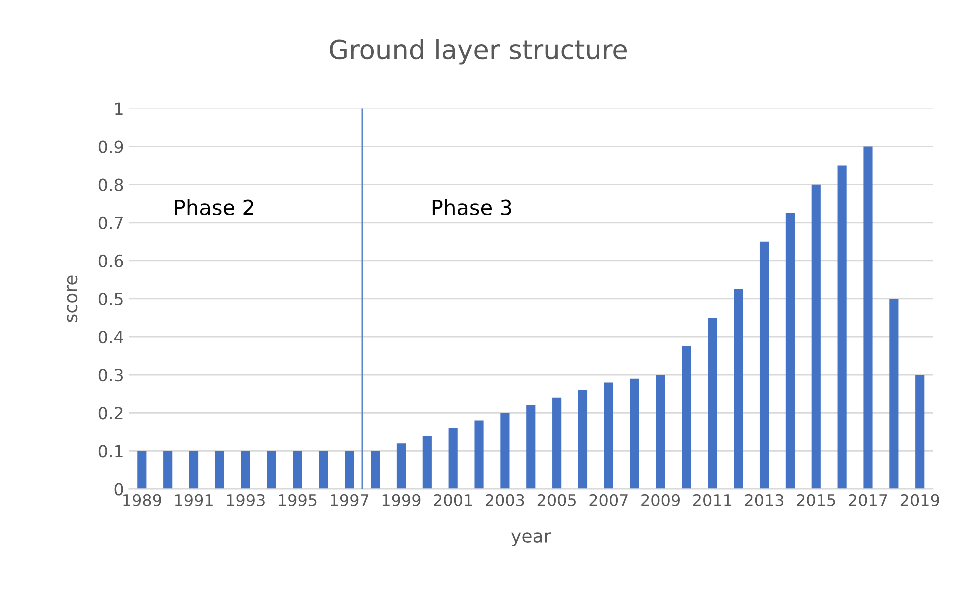 This screenshot has height=604, width=957. Describe the element at coordinates (401, 500) in the screenshot. I see `x-tick-label: 1999` at that location.